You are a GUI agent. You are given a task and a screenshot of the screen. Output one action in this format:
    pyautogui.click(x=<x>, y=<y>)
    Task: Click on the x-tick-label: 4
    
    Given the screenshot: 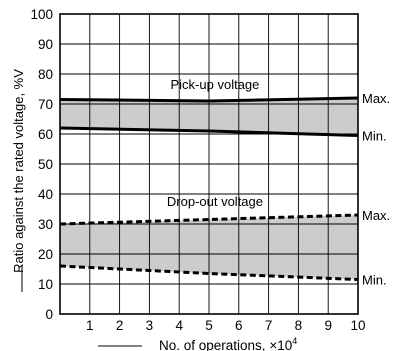 What is the action you would take?
    pyautogui.click(x=179, y=325)
    